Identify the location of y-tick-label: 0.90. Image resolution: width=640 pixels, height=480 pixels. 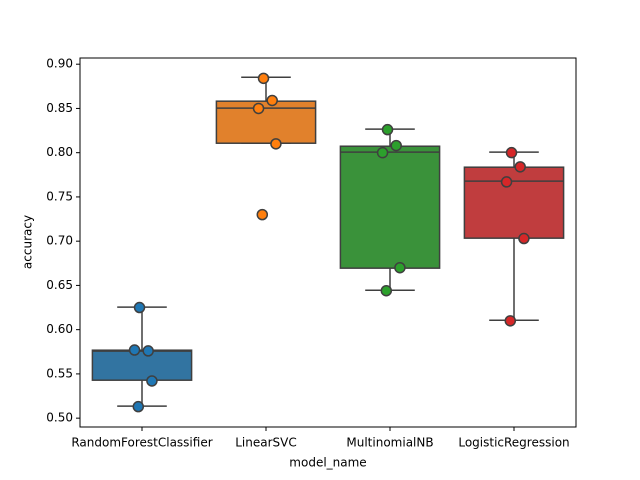
(59, 64).